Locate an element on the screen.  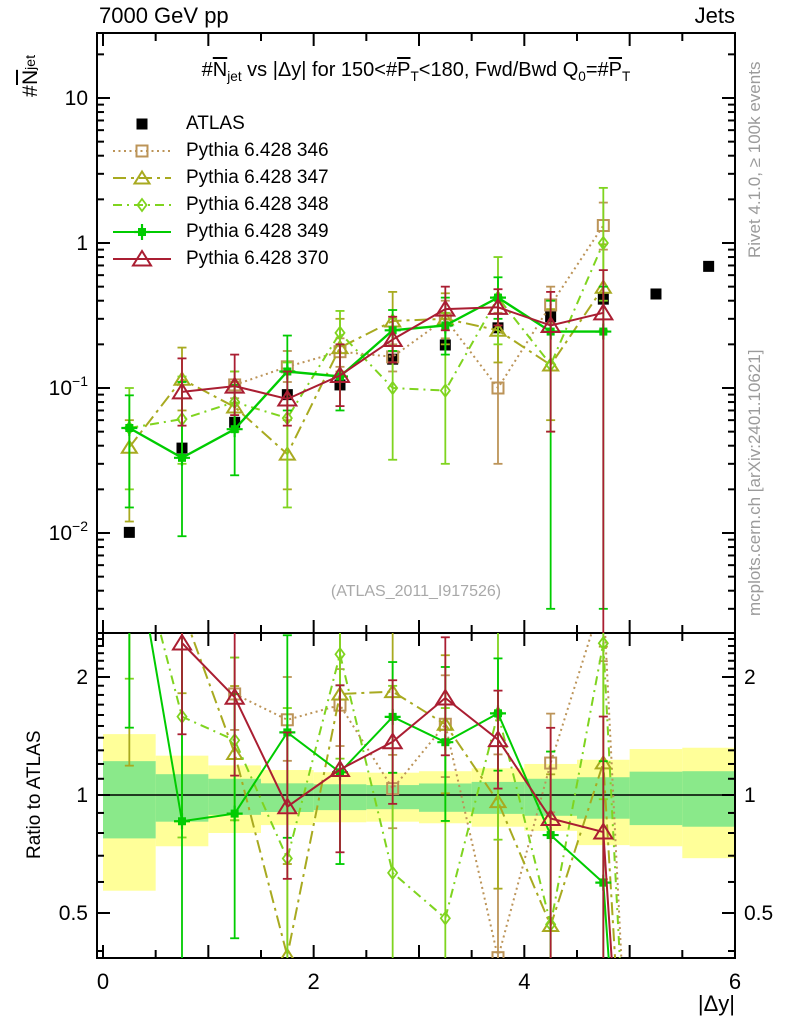
legend-item: Pythia 6.428 347 is located at coordinates (219, 177).